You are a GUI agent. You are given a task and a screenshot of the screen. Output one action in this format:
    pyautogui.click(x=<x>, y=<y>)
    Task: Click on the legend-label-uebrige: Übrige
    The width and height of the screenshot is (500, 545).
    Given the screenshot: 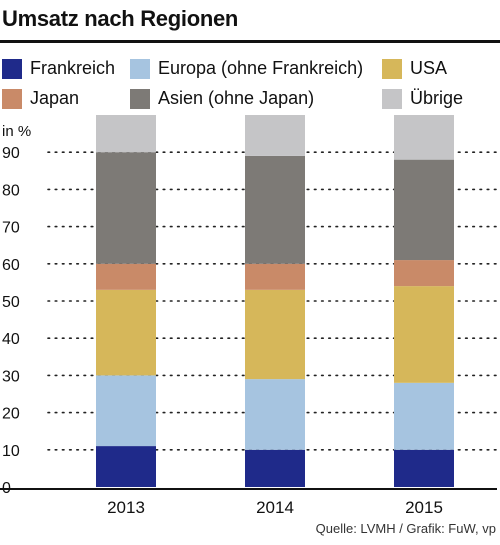 What is the action you would take?
    pyautogui.click(x=437, y=98)
    